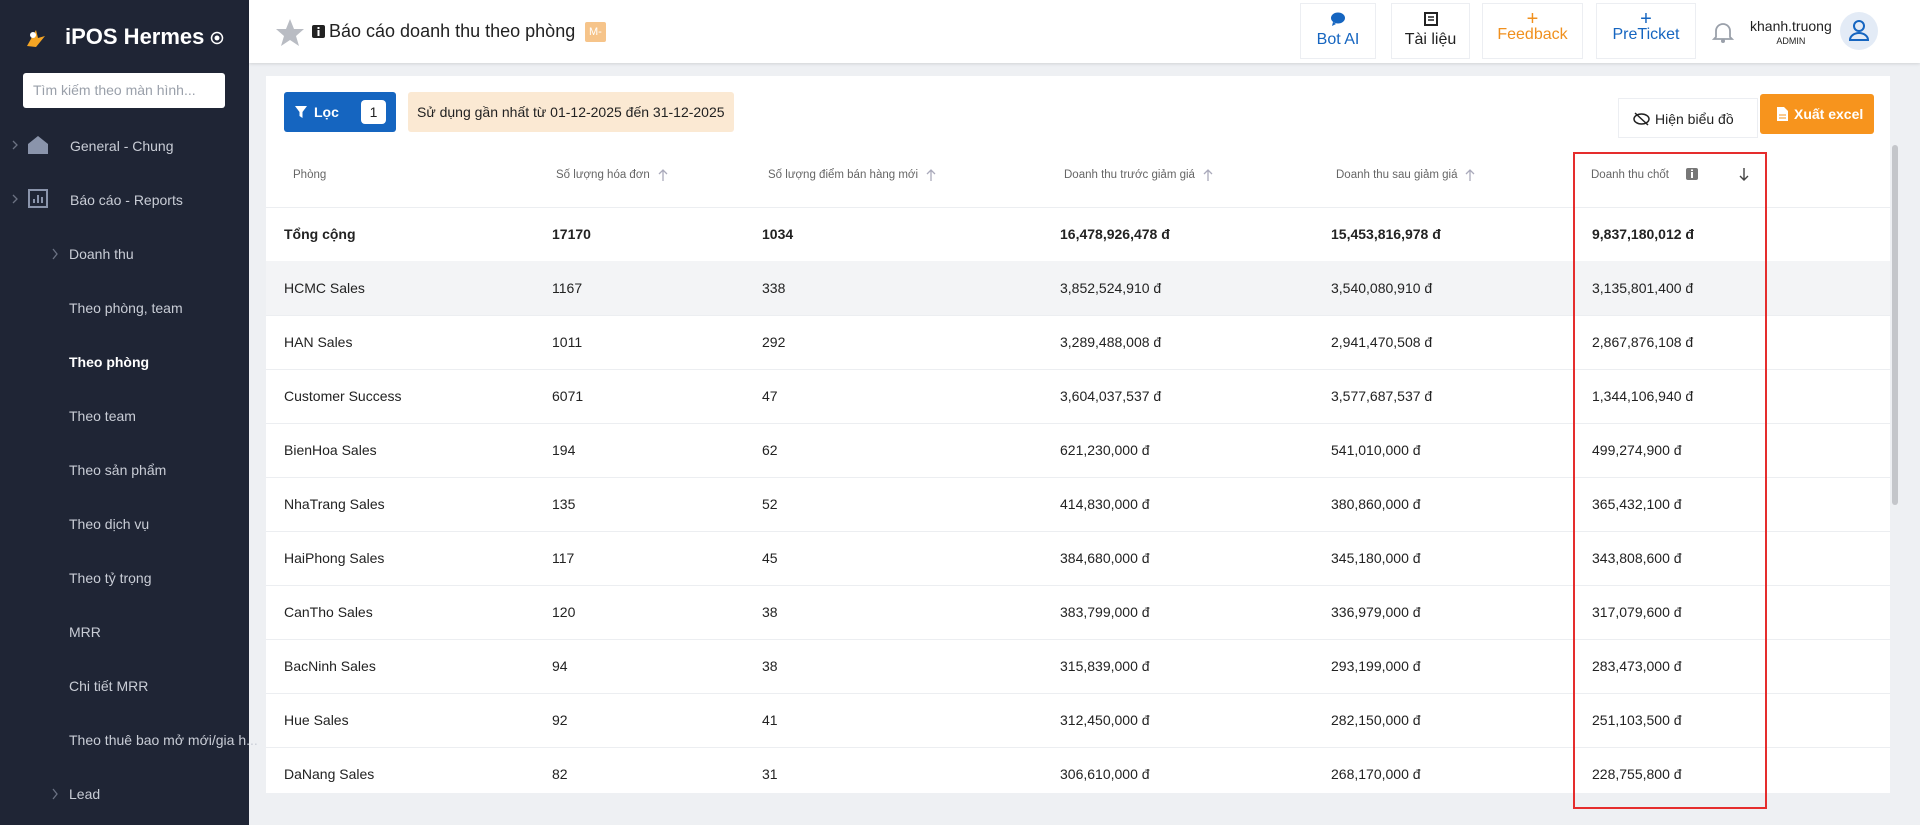 This screenshot has width=1920, height=825. Describe the element at coordinates (563, 558) in the screenshot. I see `table-cell: 117` at that location.